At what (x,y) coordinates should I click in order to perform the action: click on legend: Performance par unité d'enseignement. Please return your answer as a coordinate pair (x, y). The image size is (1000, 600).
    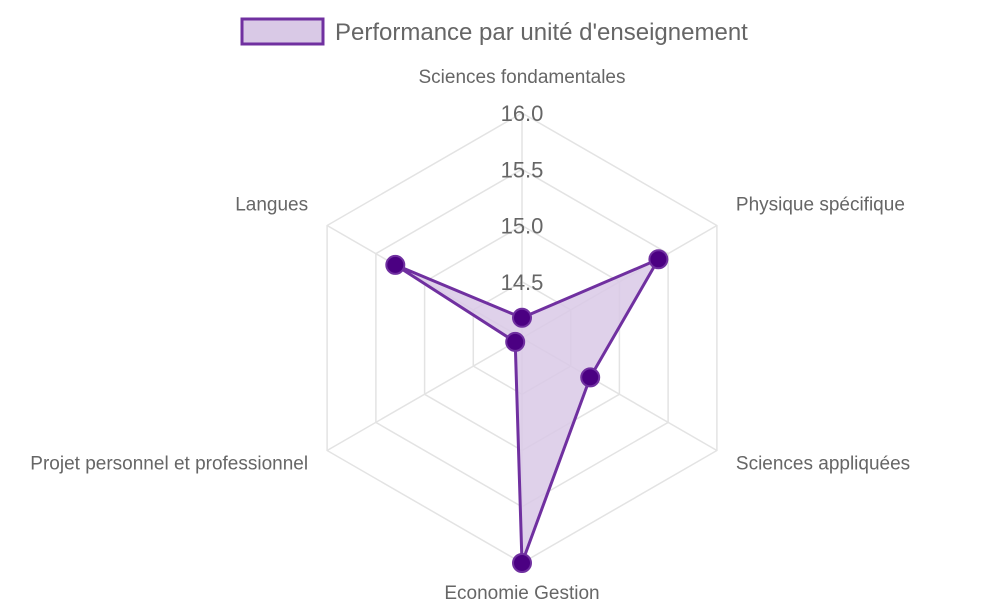
    Looking at the image, I should click on (494, 31).